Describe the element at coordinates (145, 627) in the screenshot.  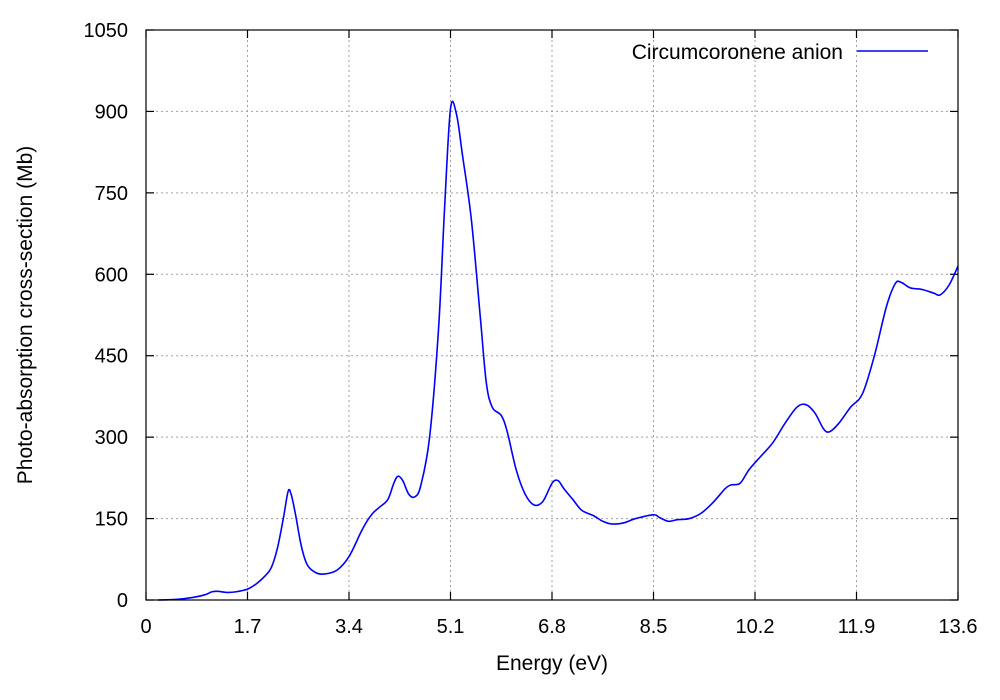
I see `x-tick-label: 0` at that location.